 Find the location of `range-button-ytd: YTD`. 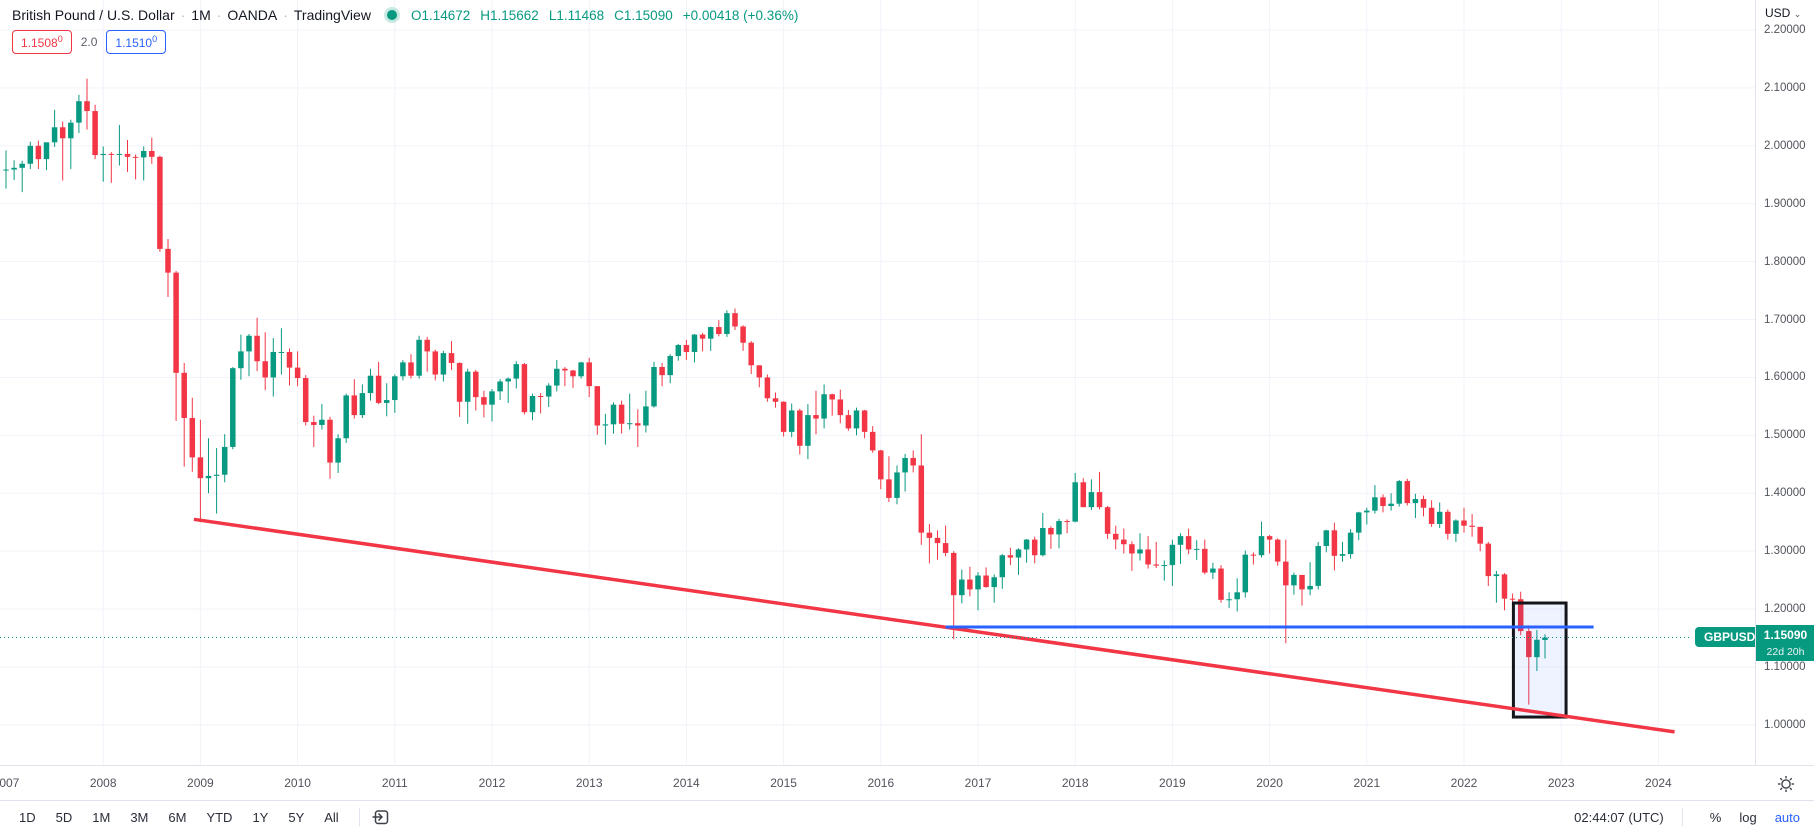

range-button-ytd: YTD is located at coordinates (219, 817).